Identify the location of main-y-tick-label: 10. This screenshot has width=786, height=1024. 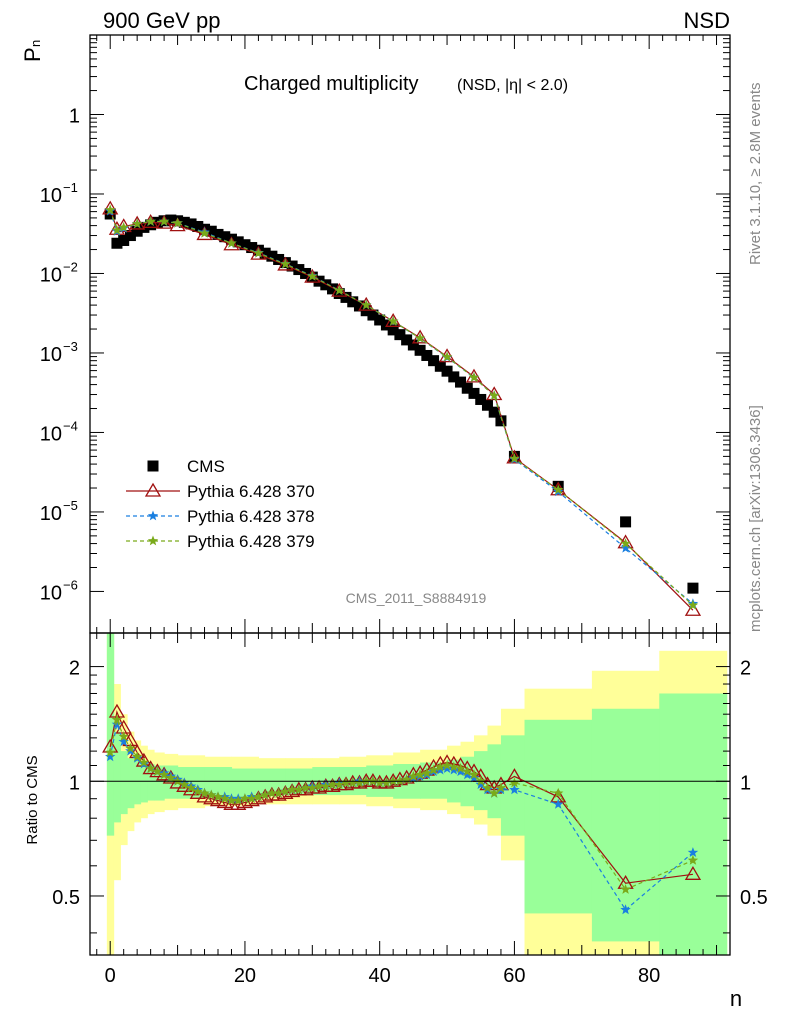
(51, 355).